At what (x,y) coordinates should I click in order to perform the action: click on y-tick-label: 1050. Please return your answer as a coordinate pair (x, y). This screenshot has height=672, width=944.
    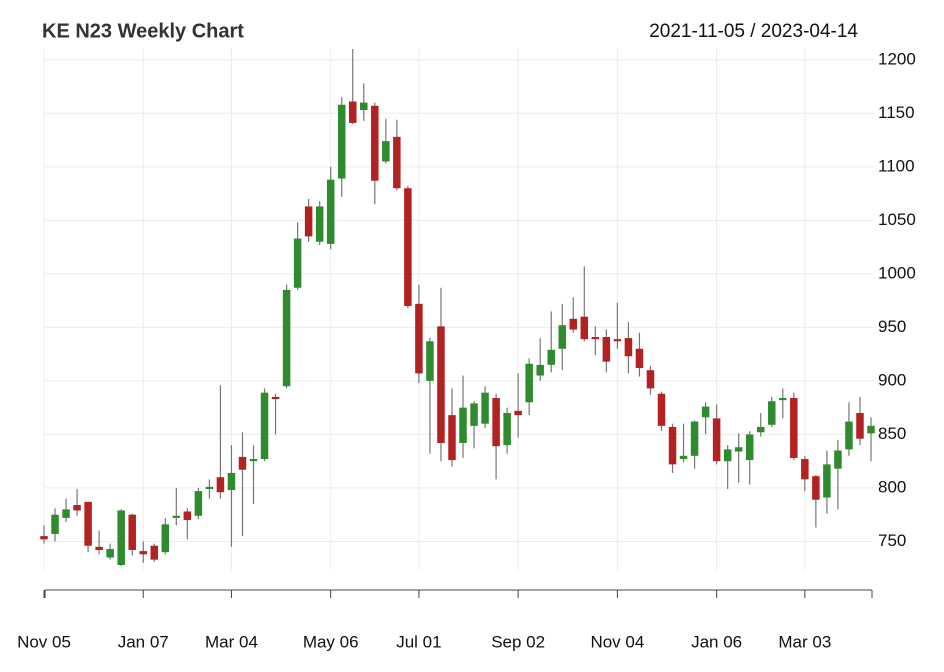
    Looking at the image, I should click on (897, 219).